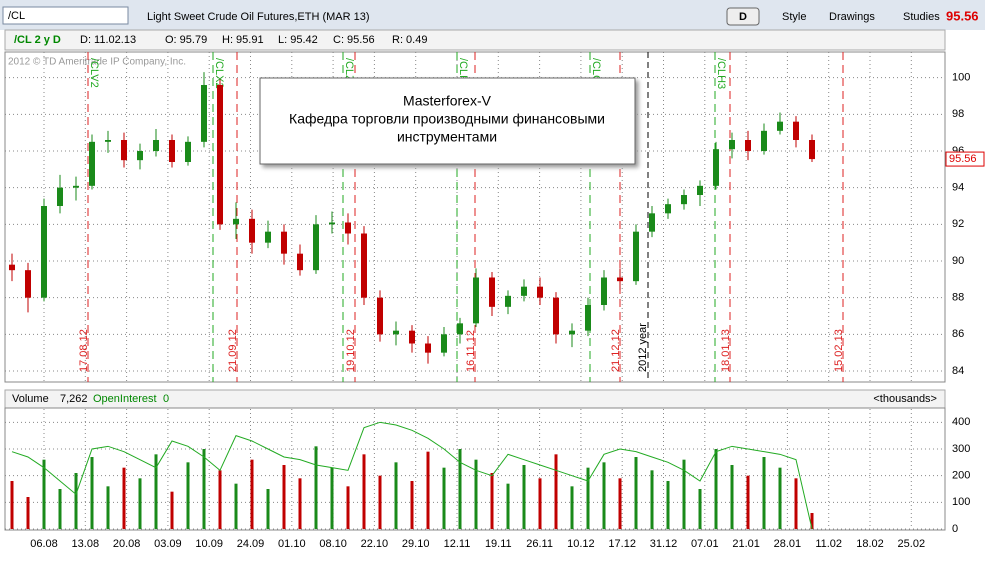 The image size is (985, 562). Describe the element at coordinates (251, 544) in the screenshot. I see `x-tick-label: 24.09` at that location.